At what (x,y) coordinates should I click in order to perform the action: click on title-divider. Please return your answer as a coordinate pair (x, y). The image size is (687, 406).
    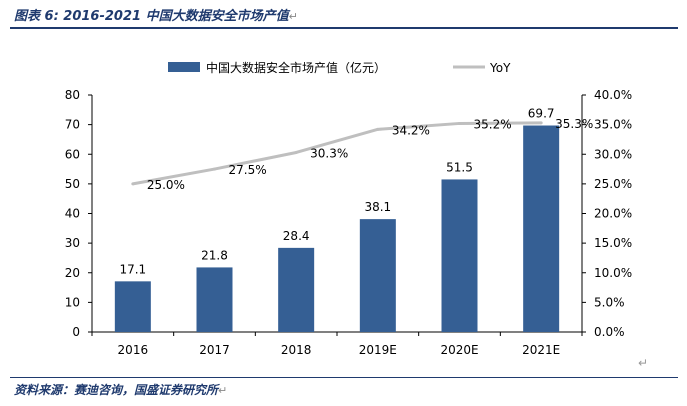
    Looking at the image, I should click on (344, 28).